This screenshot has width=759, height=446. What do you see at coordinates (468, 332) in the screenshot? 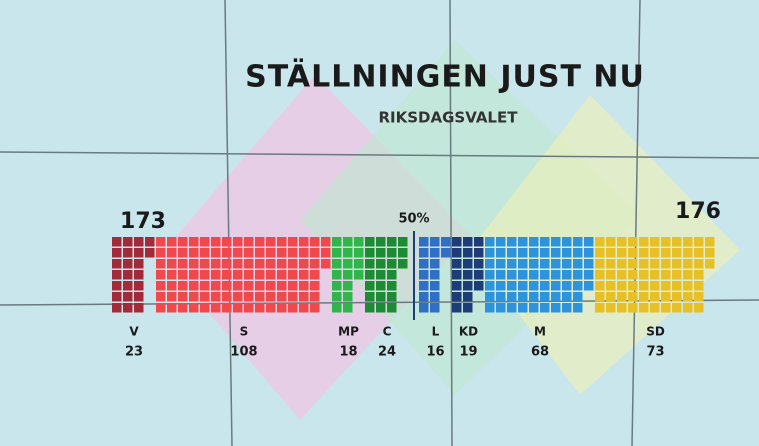
I see `party-name: KD` at bounding box center [468, 332].